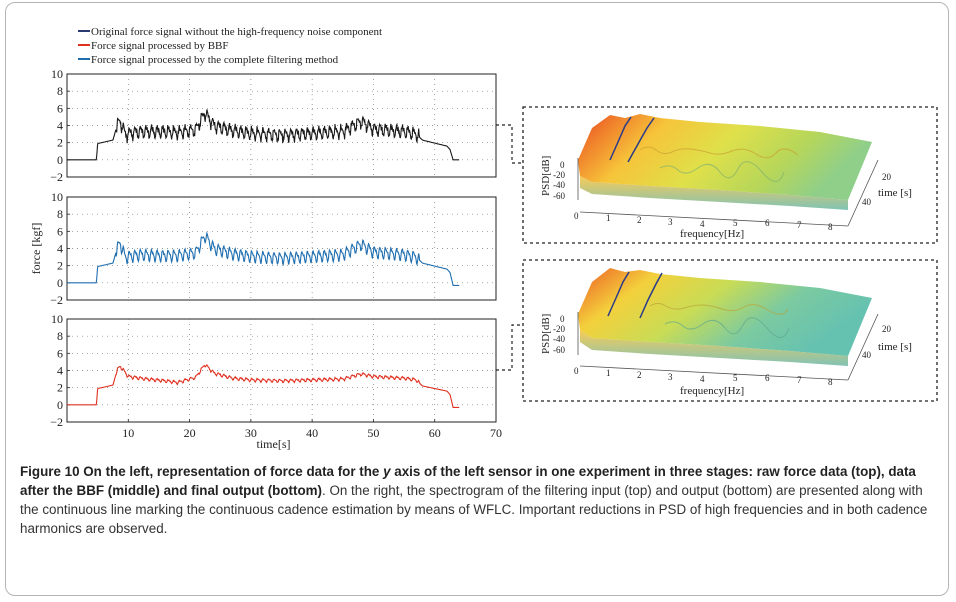  What do you see at coordinates (274, 444) in the screenshot?
I see `x-axis-label: time[s]` at bounding box center [274, 444].